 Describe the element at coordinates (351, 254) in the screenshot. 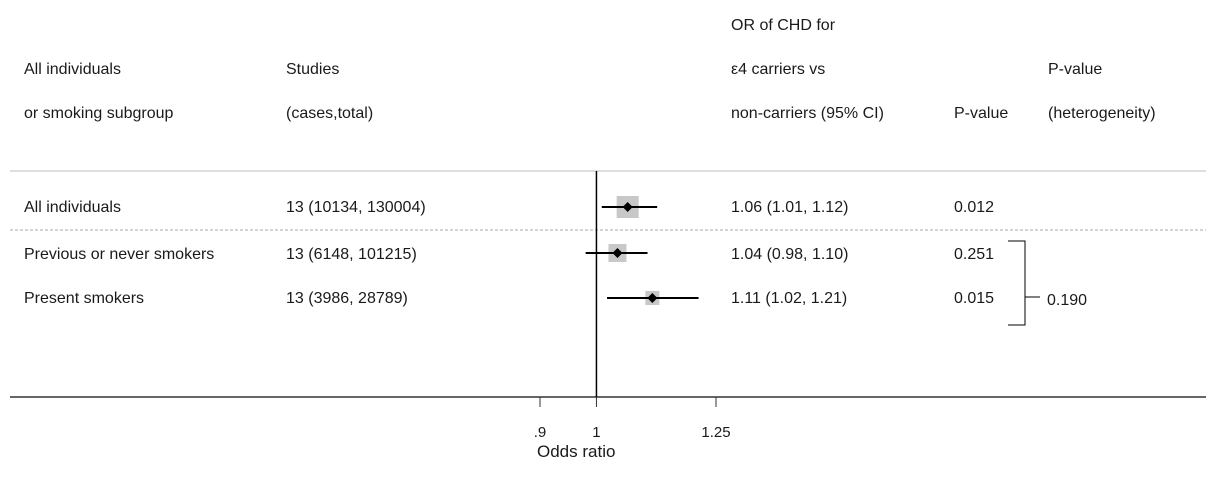

I see `row-studies-never-smokers: 13 (6148, 101215)` at that location.